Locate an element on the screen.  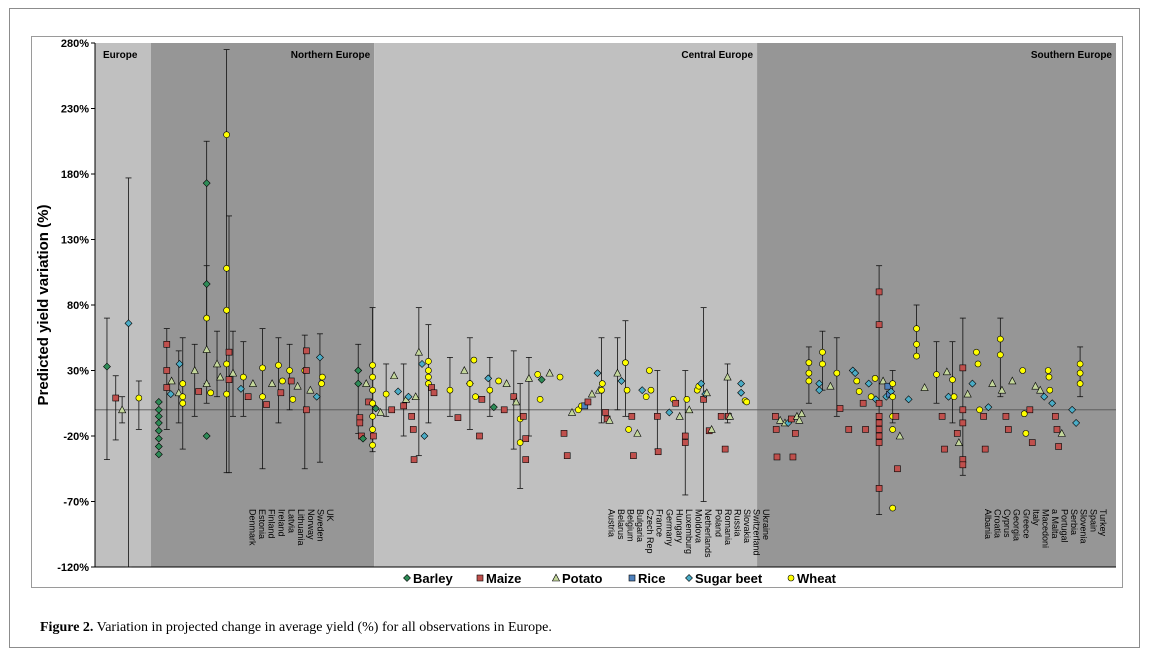
country-label: Poland is located at coordinates (718, 523).